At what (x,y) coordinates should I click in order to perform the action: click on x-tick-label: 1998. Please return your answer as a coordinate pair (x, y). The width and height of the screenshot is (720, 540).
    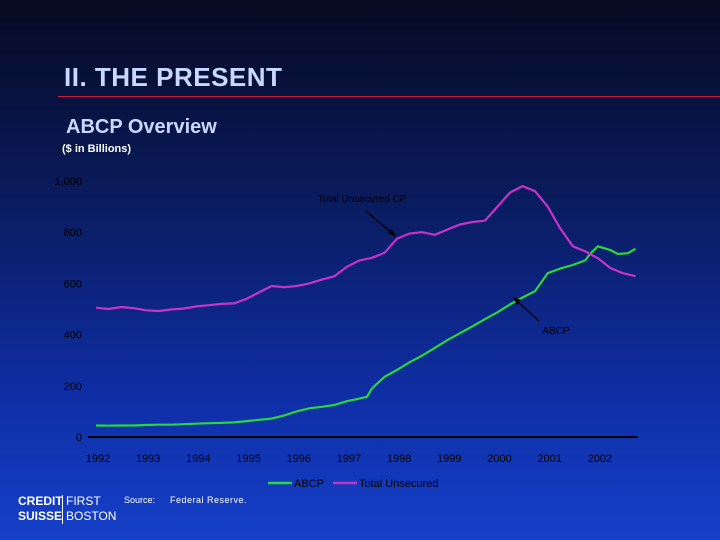
    Looking at the image, I should click on (399, 459).